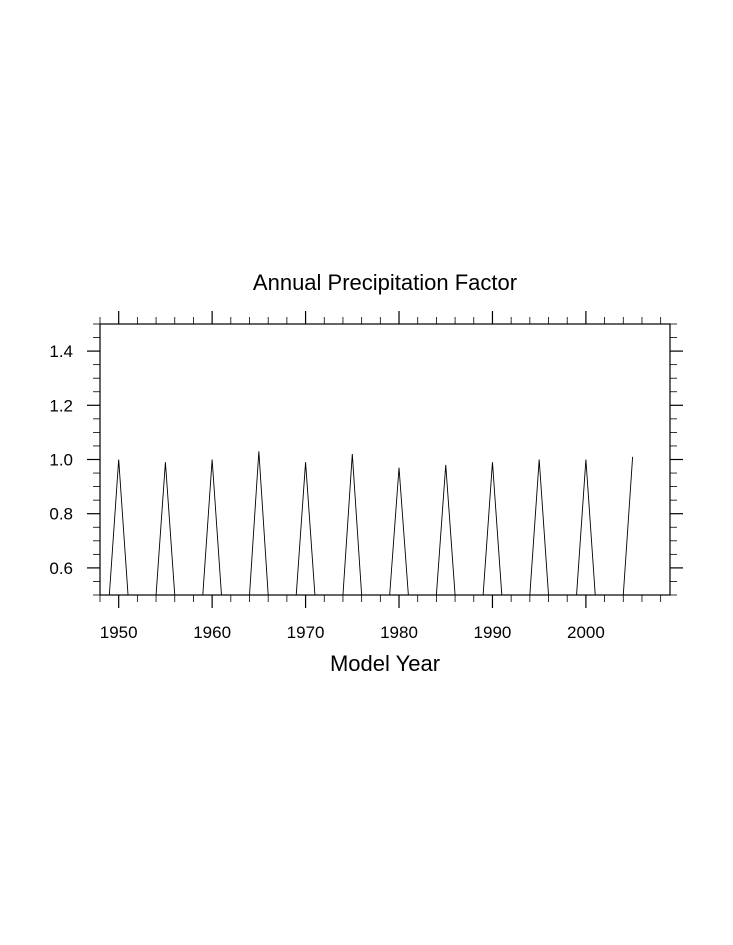 This screenshot has height=945, width=733. Describe the element at coordinates (385, 663) in the screenshot. I see `x-axis-label: Model Year` at that location.